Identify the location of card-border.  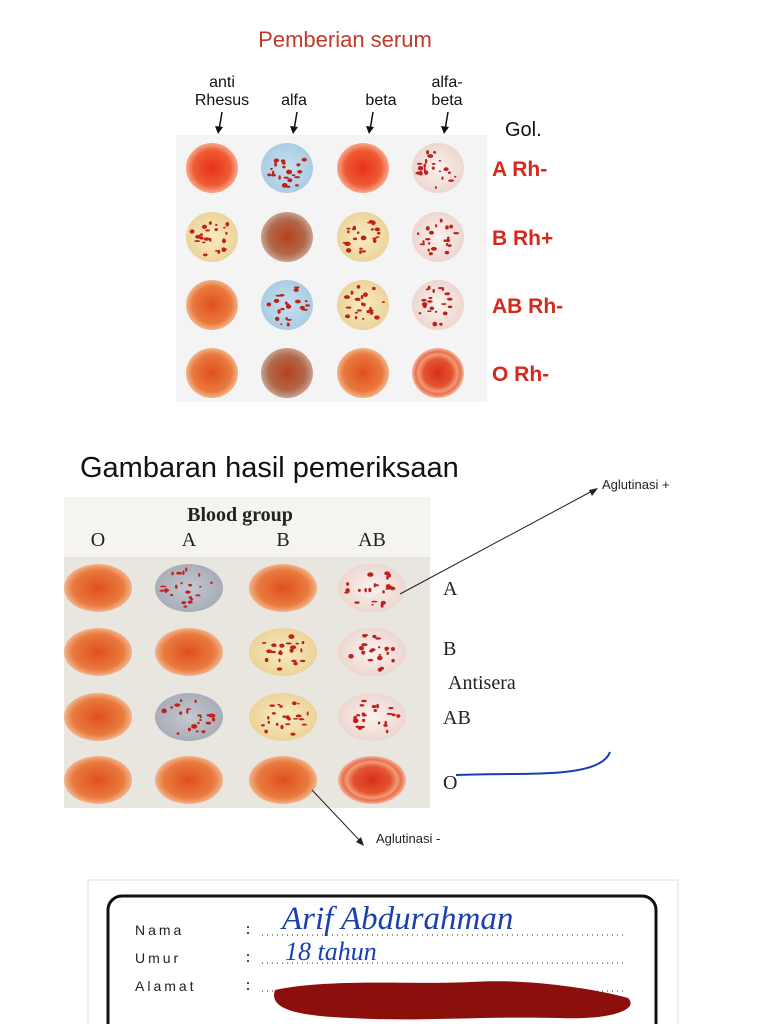
(382, 959).